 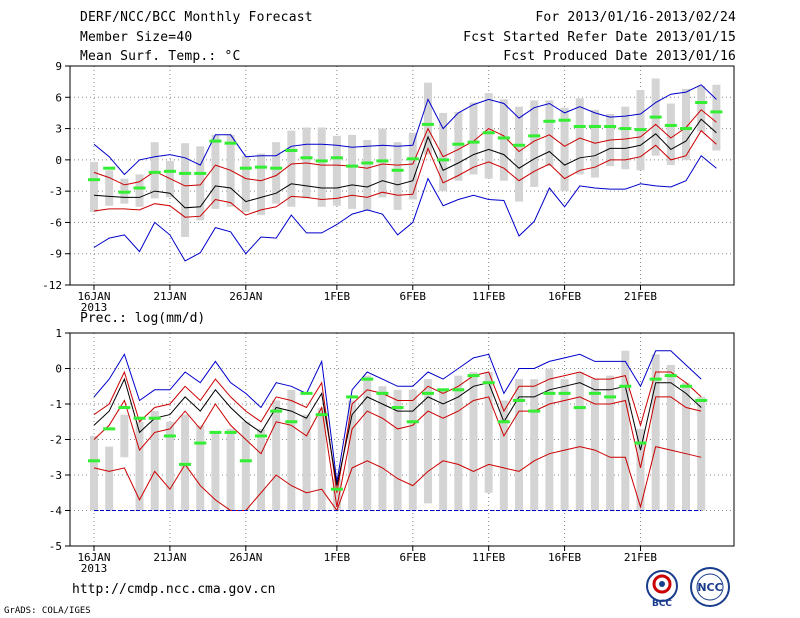 What do you see at coordinates (56, 511) in the screenshot?
I see `y-tick-label: -4` at bounding box center [56, 511].